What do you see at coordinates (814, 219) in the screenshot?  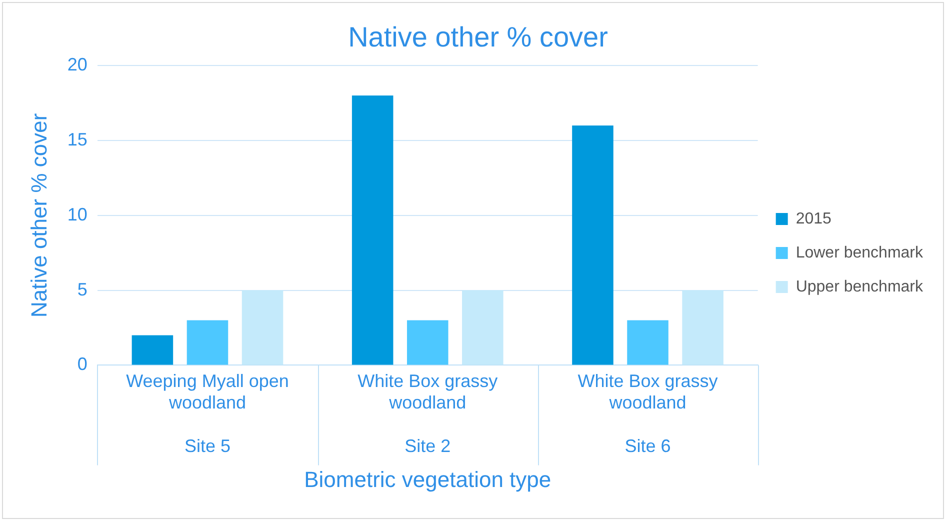 I see `legend-label: 2015` at bounding box center [814, 219].